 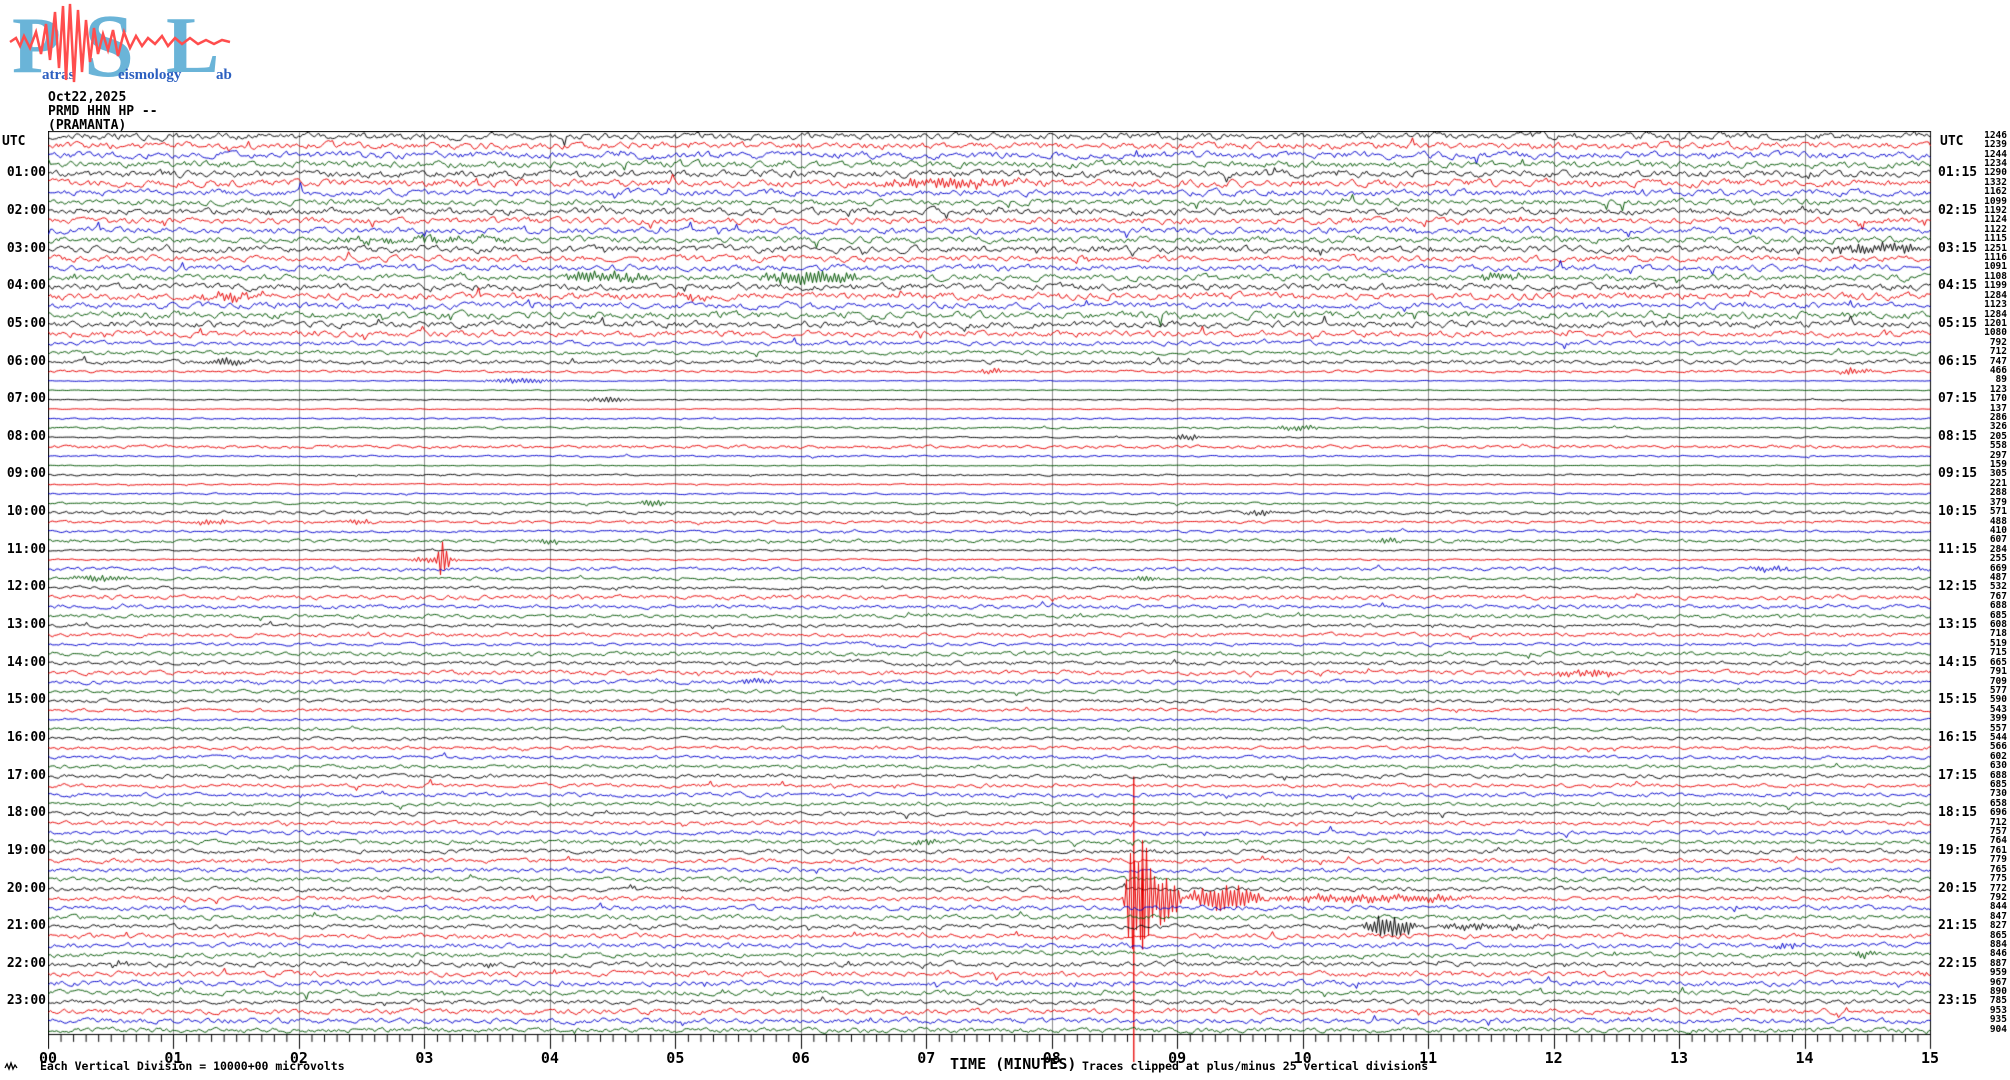 What do you see at coordinates (1958, 662) in the screenshot?
I see `hour-label-right: 14:15` at bounding box center [1958, 662].